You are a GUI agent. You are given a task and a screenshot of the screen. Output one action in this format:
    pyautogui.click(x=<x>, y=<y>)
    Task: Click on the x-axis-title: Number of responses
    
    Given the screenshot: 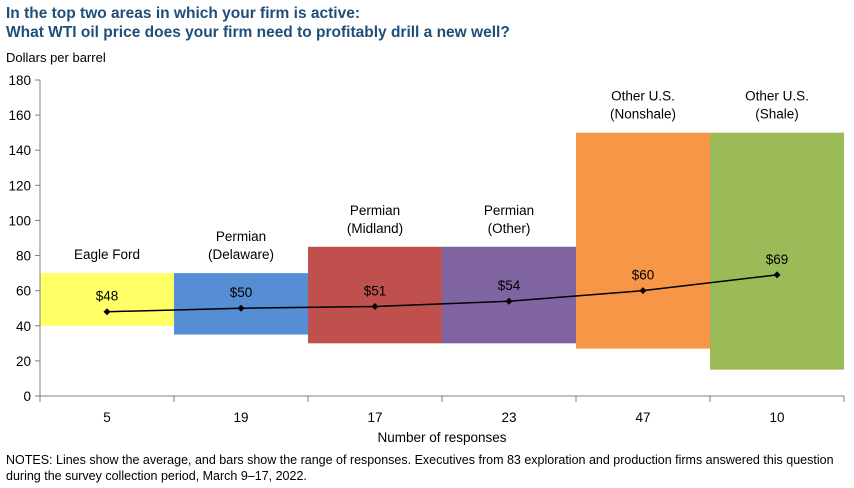 What is the action you would take?
    pyautogui.click(x=441, y=437)
    